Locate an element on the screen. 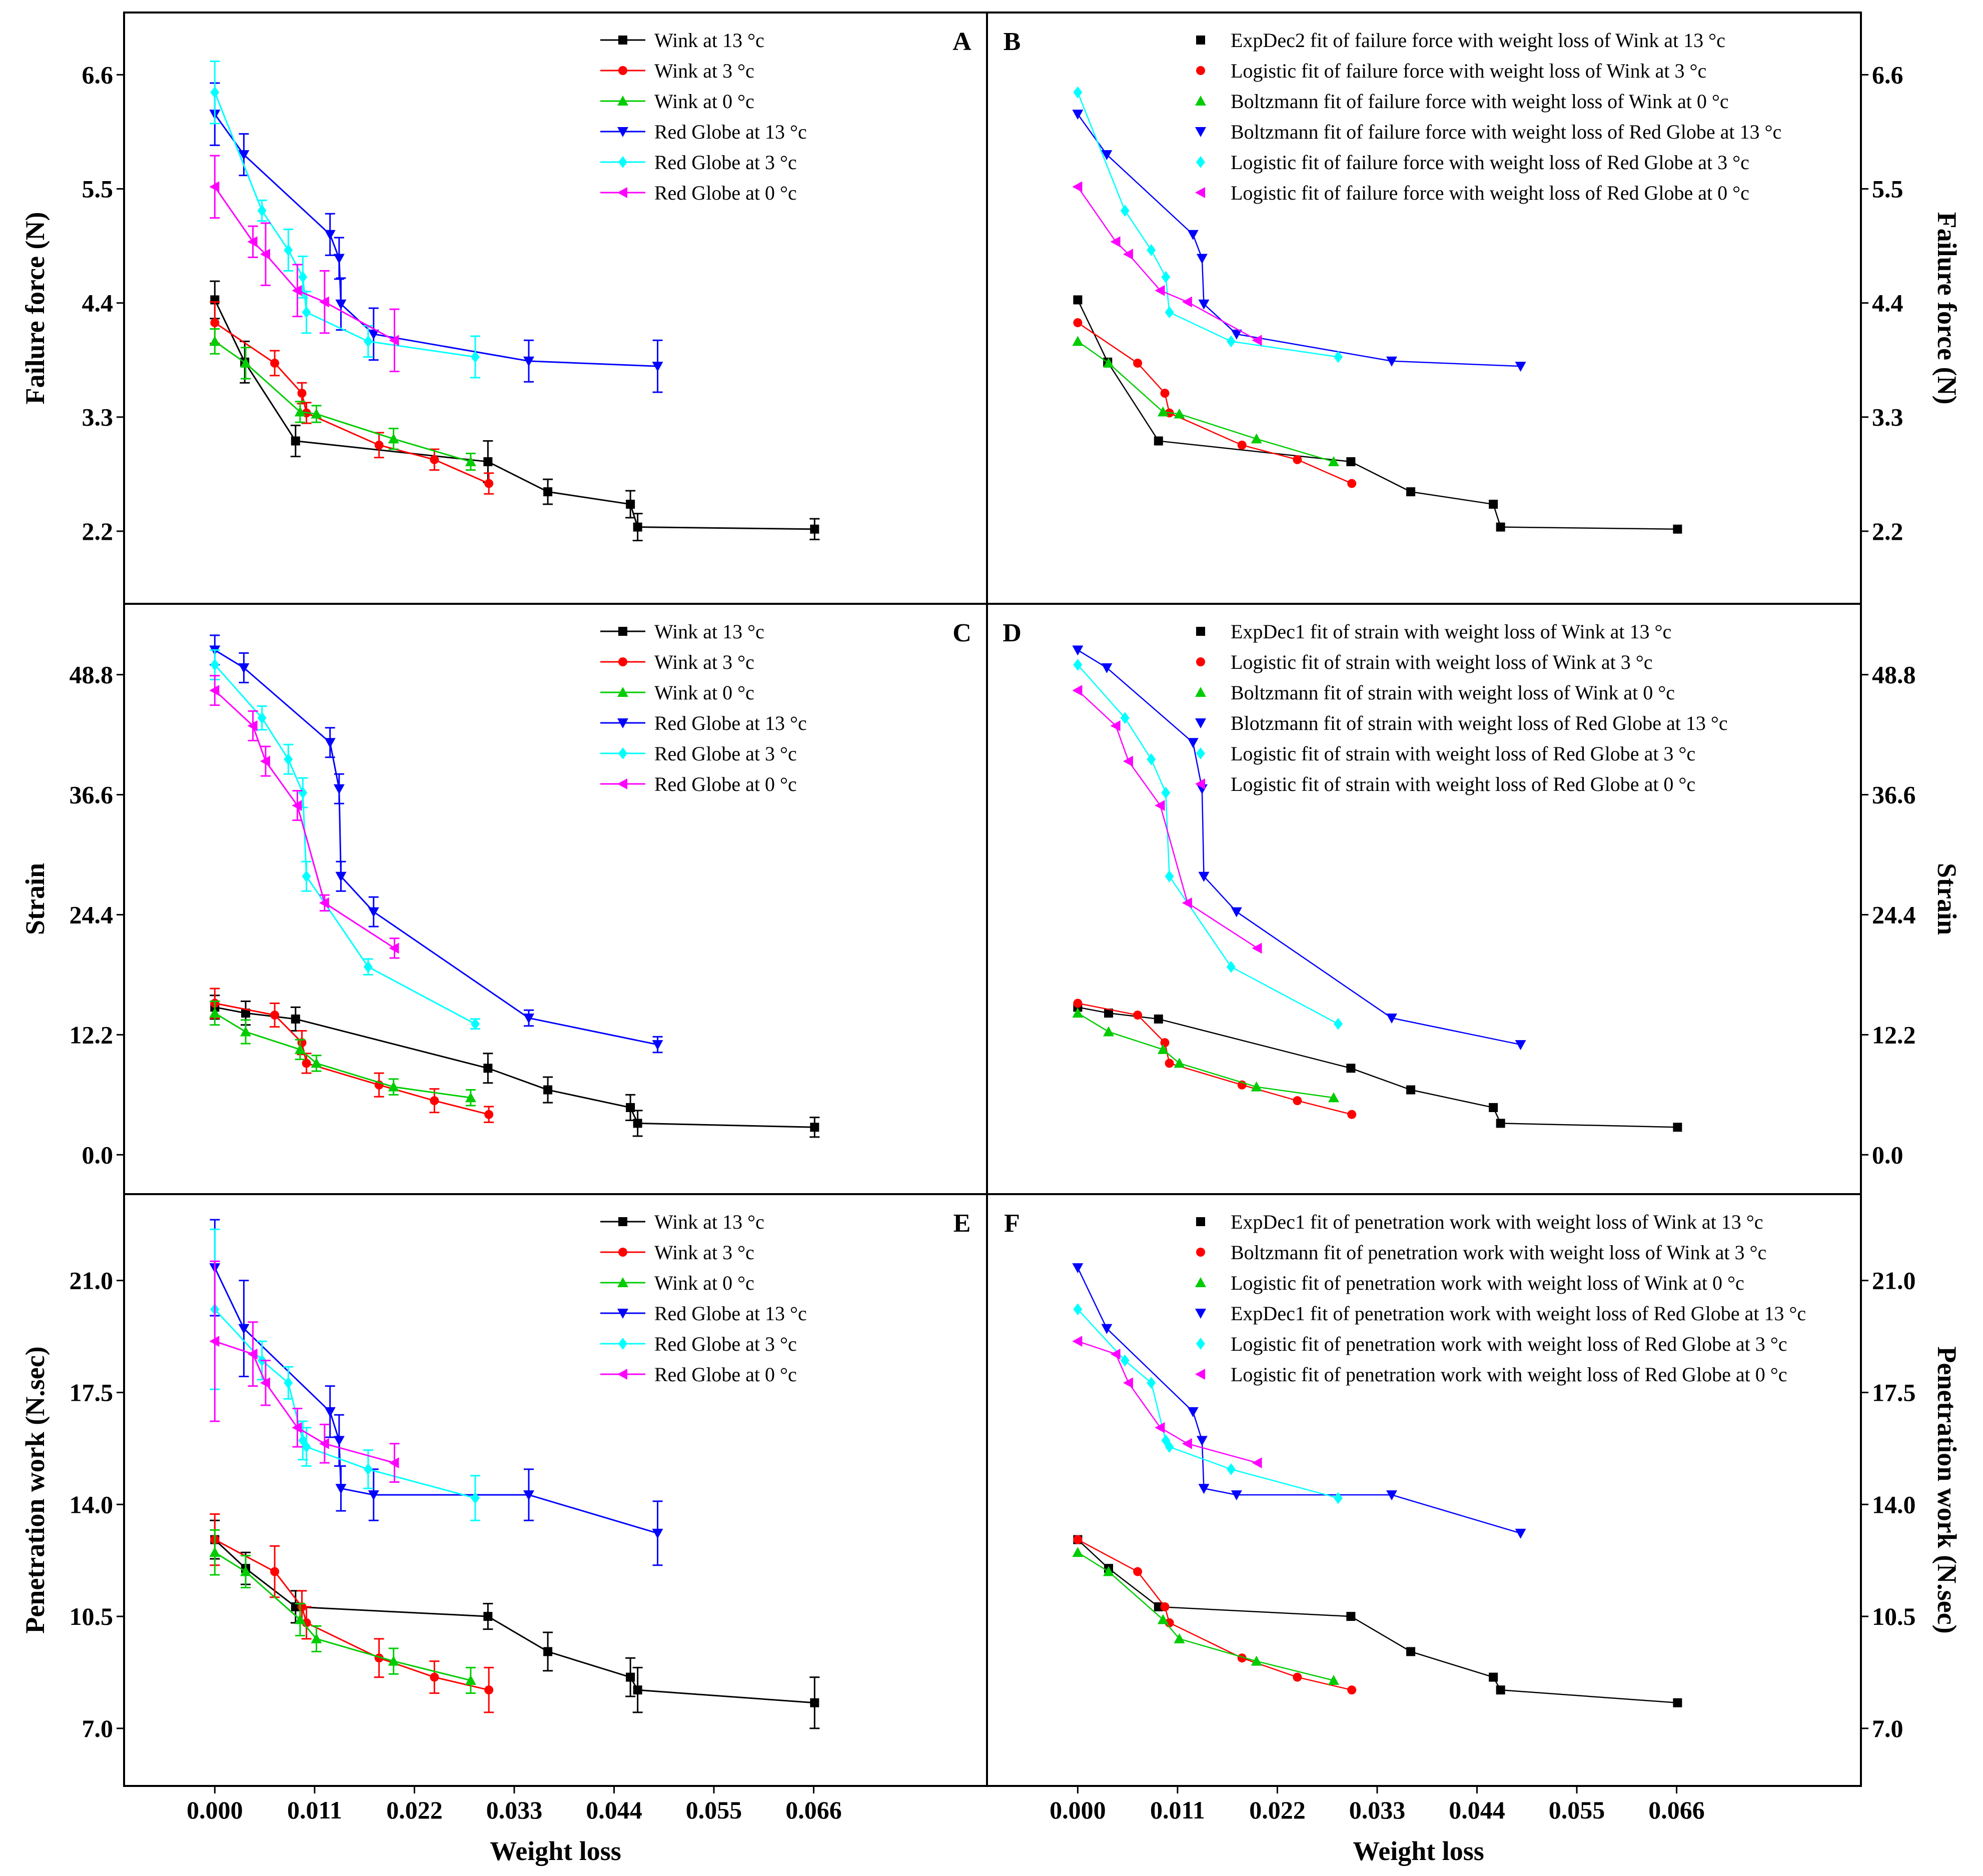 The width and height of the screenshot is (1983, 1876). x-tick-label: 0.055 is located at coordinates (1577, 1810).